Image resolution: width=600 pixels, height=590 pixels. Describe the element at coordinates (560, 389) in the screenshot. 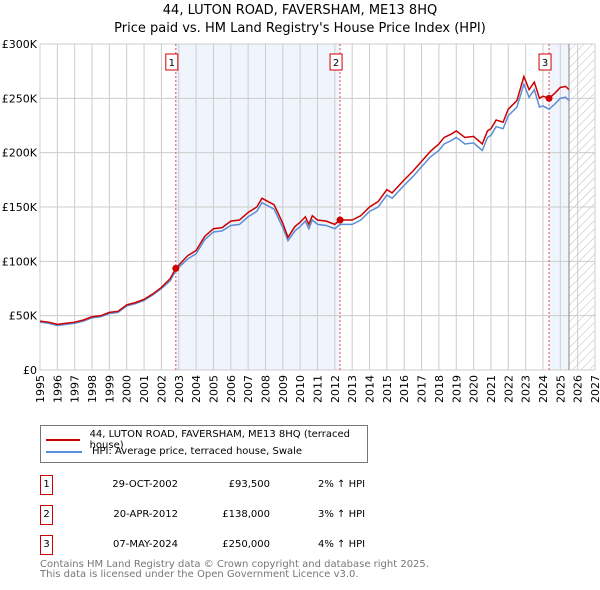

I see `x-tick-label: 2025` at that location.